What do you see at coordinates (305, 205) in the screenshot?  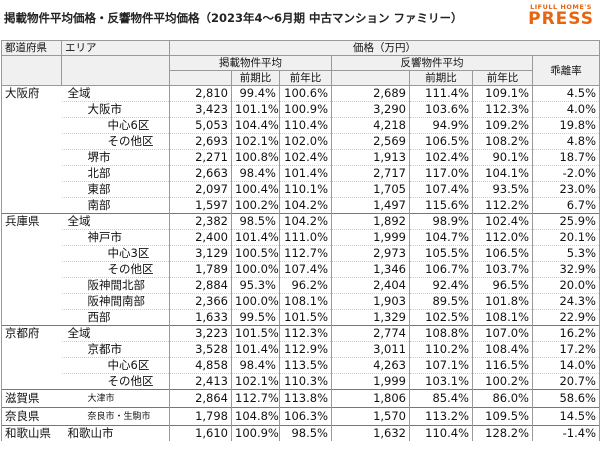 I see `listed-yoy: 104.2%` at bounding box center [305, 205].